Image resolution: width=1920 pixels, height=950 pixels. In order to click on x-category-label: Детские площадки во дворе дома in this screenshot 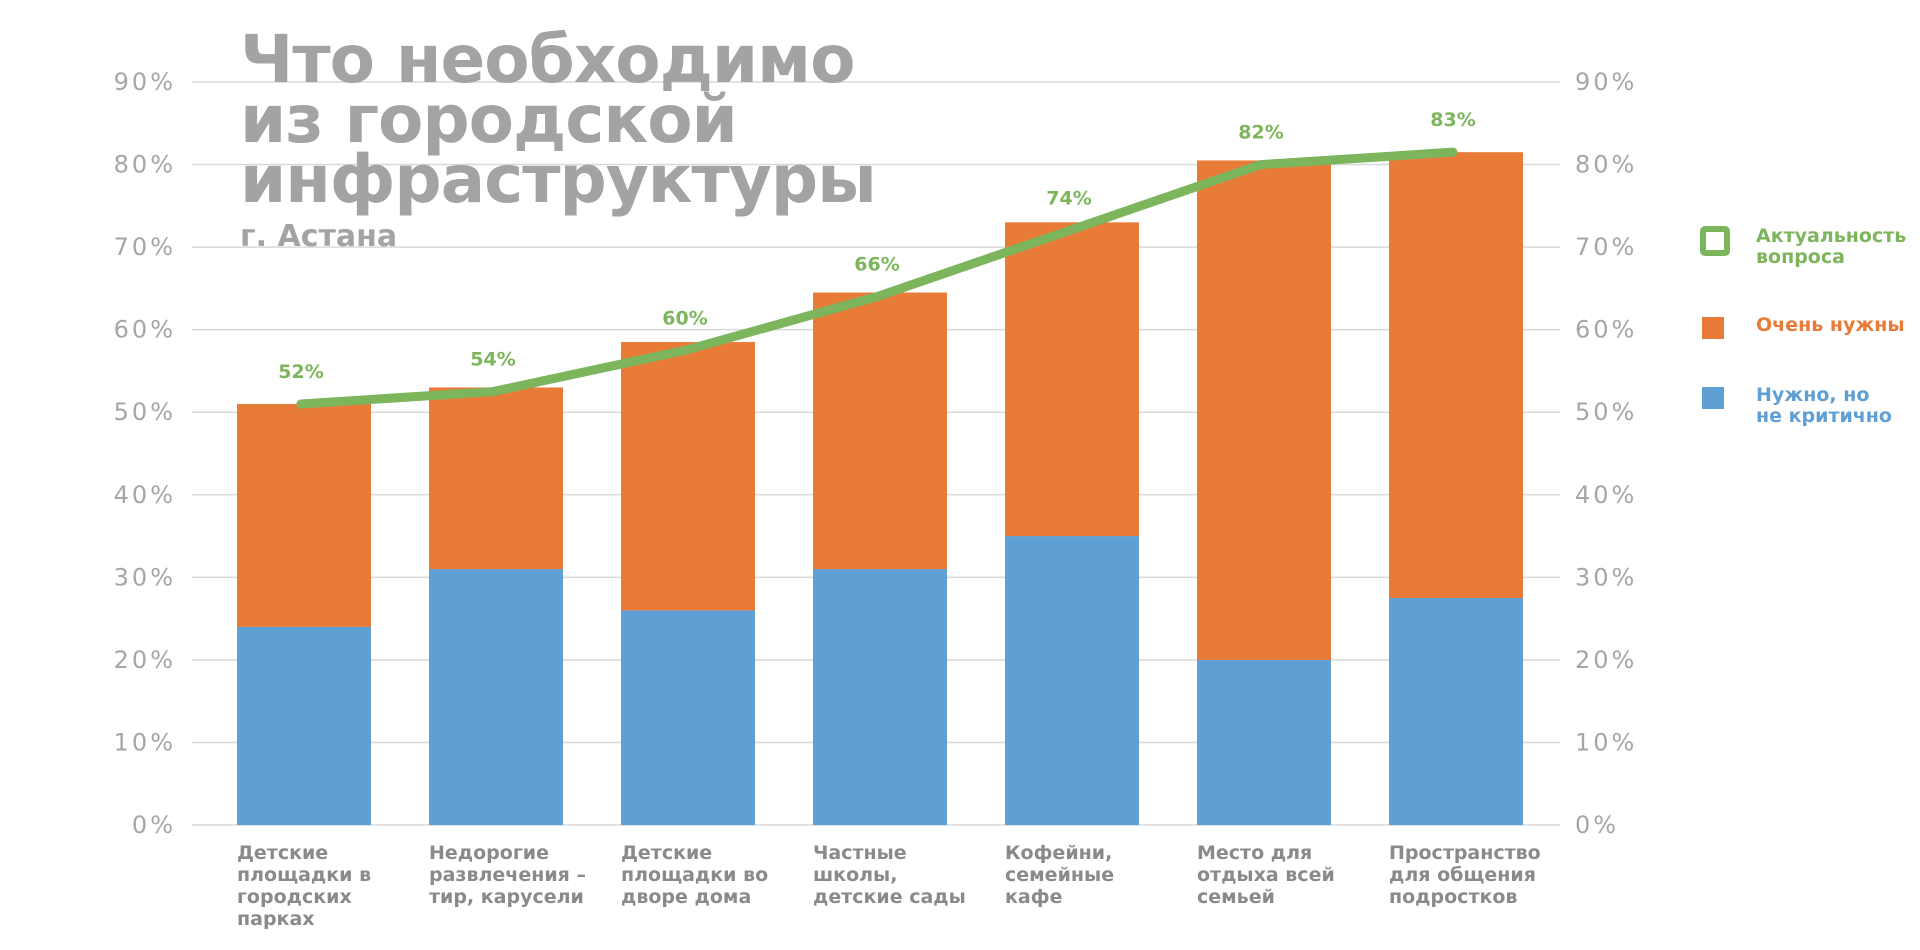, I will do `click(695, 875)`.